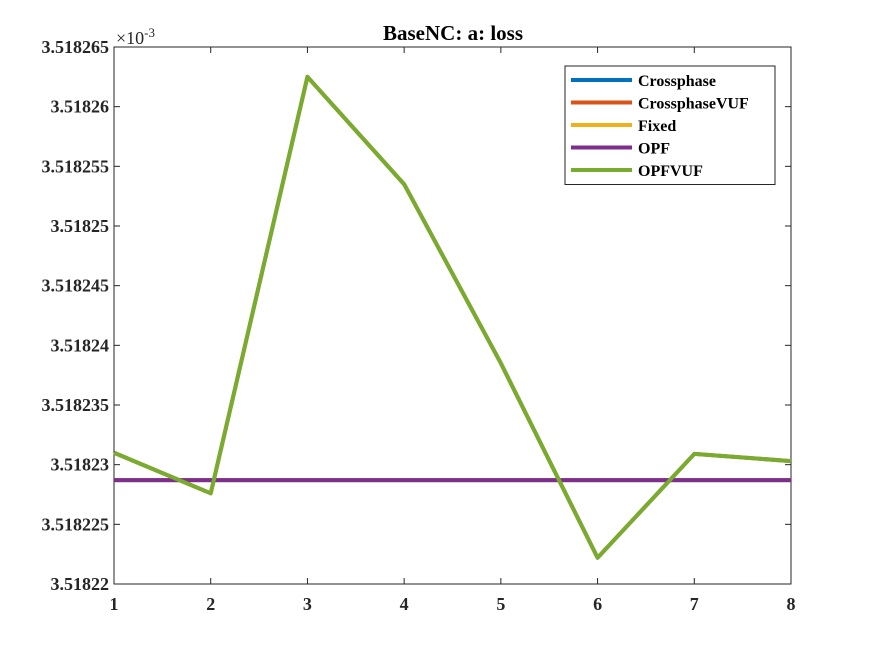  Describe the element at coordinates (453, 33) in the screenshot. I see `chart-title: BaseNC: a: loss` at that location.